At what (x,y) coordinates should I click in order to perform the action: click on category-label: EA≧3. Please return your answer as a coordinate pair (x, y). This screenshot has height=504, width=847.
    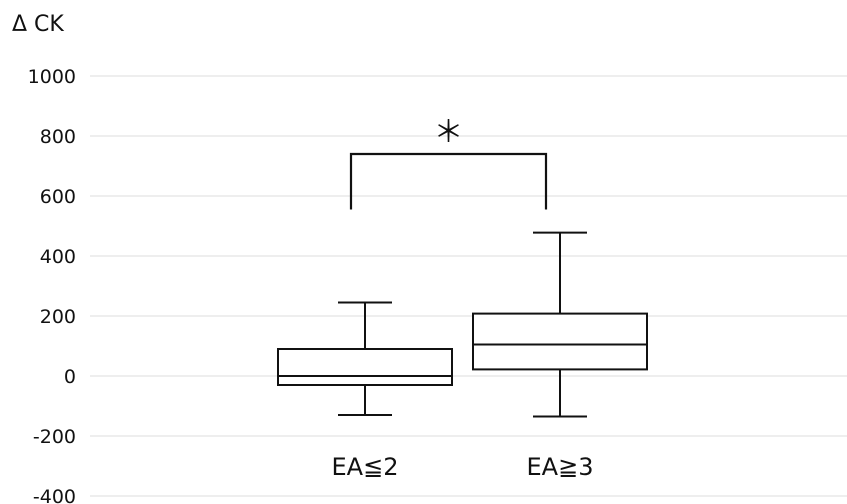
    Looking at the image, I should click on (560, 467).